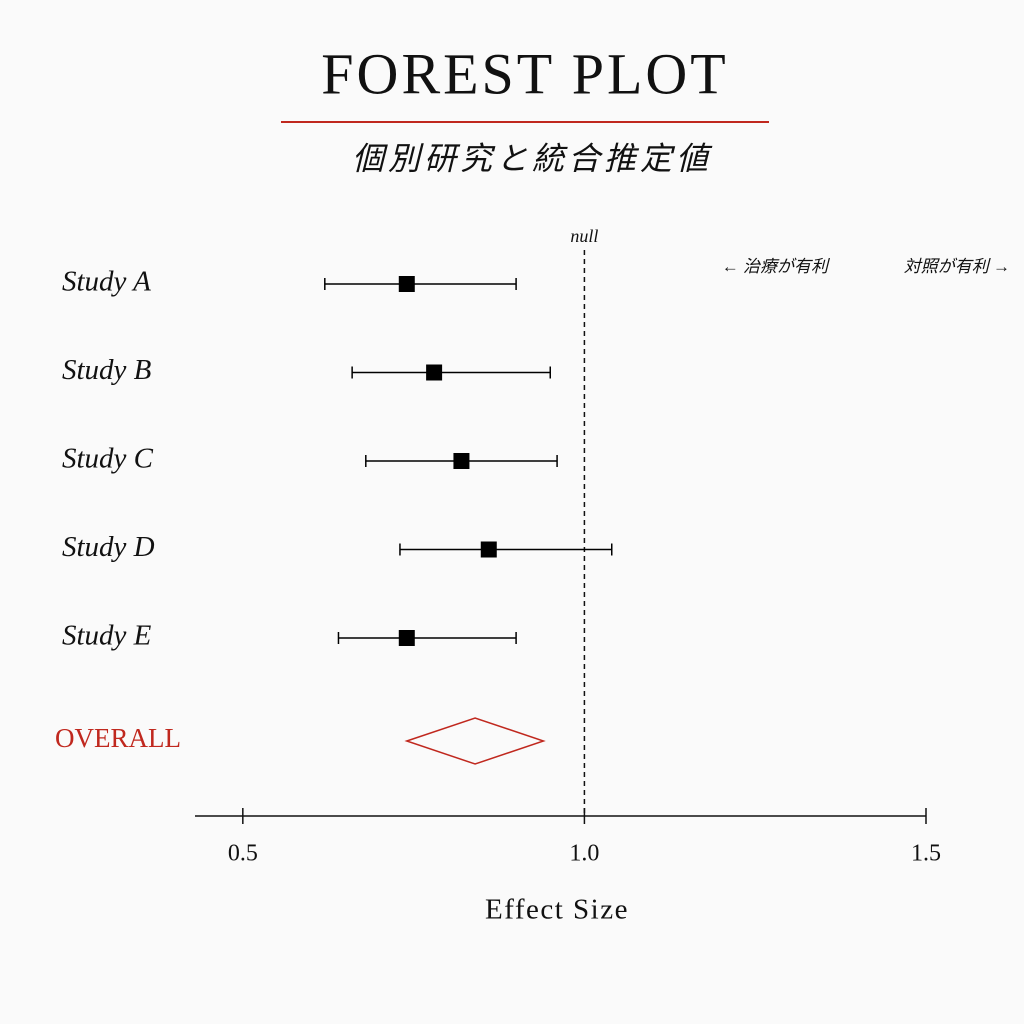 The width and height of the screenshot is (1024, 1024). Describe the element at coordinates (107, 370) in the screenshot. I see `study-label: Study B` at that location.